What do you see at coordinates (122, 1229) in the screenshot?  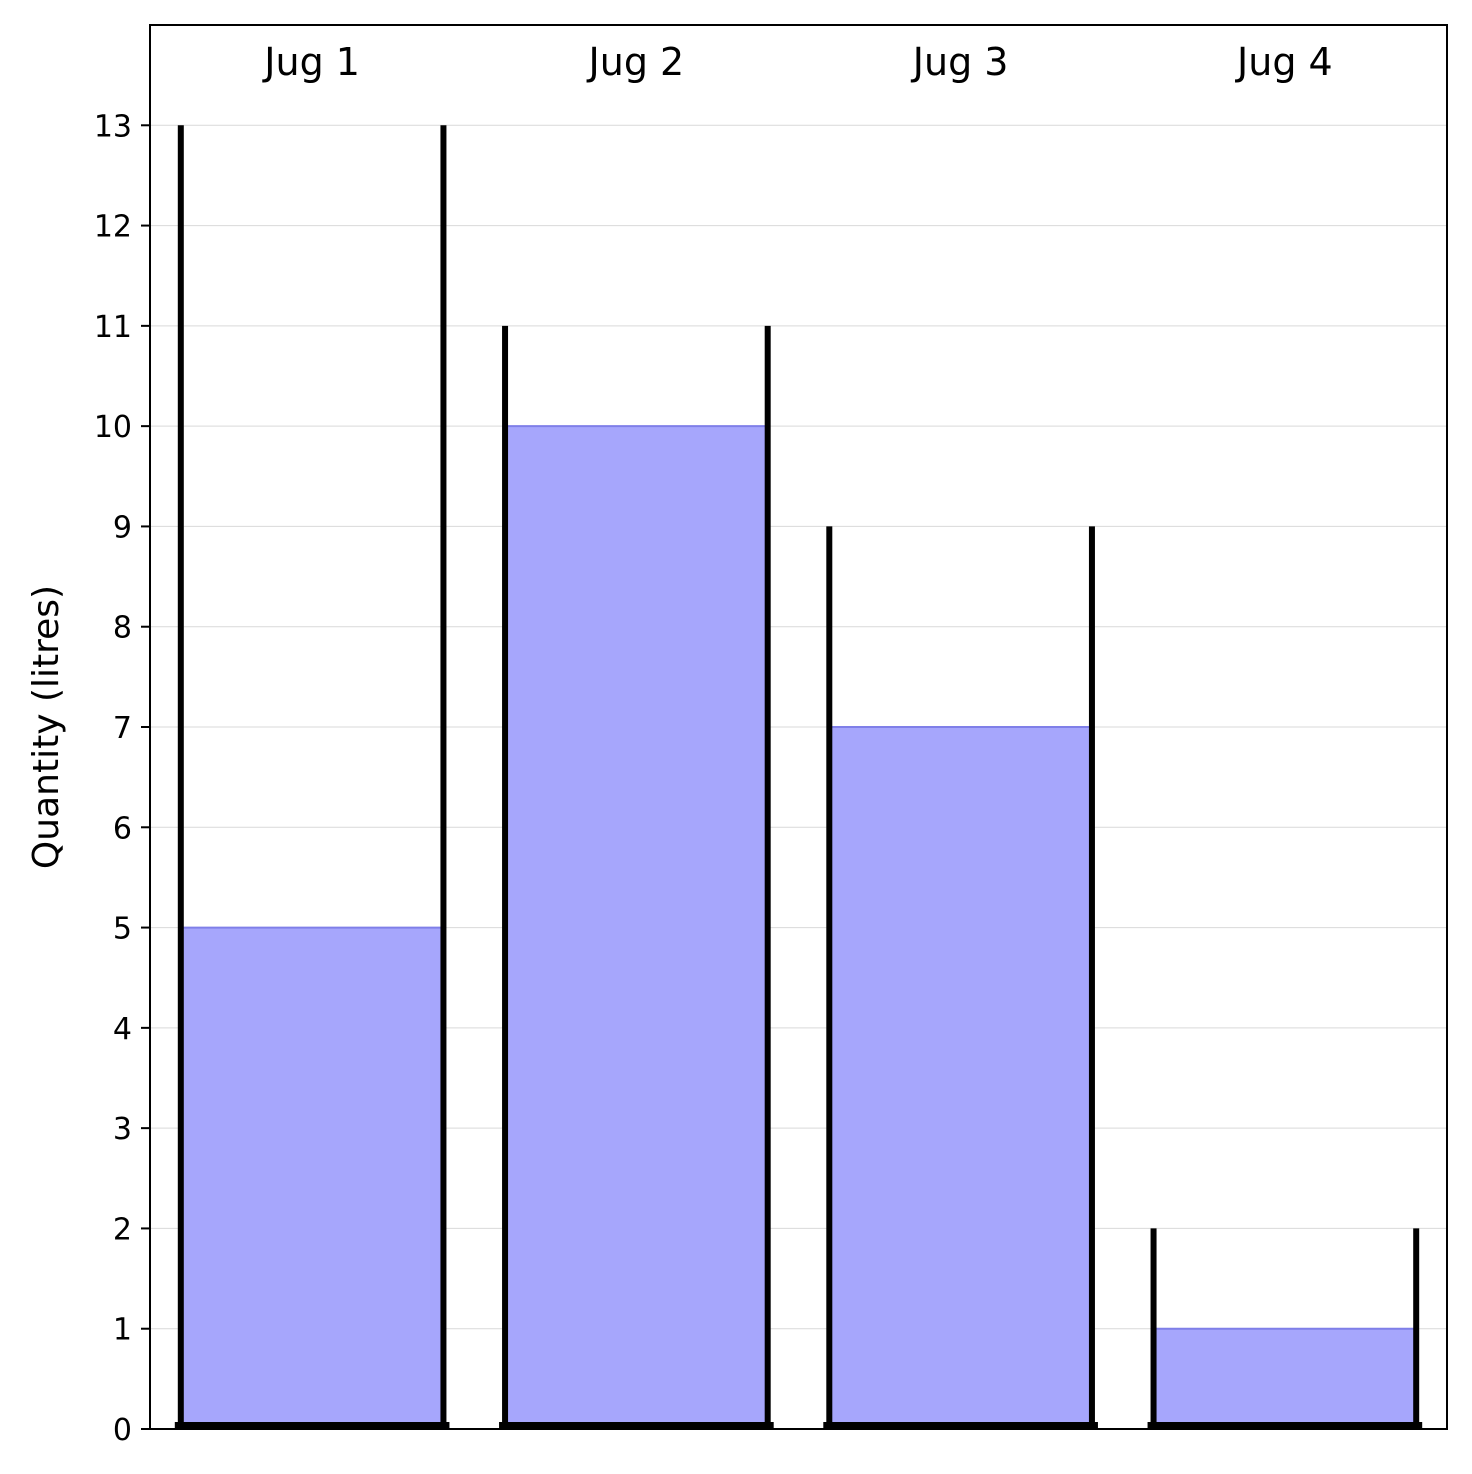 I see `y-tick-label: 2` at bounding box center [122, 1229].